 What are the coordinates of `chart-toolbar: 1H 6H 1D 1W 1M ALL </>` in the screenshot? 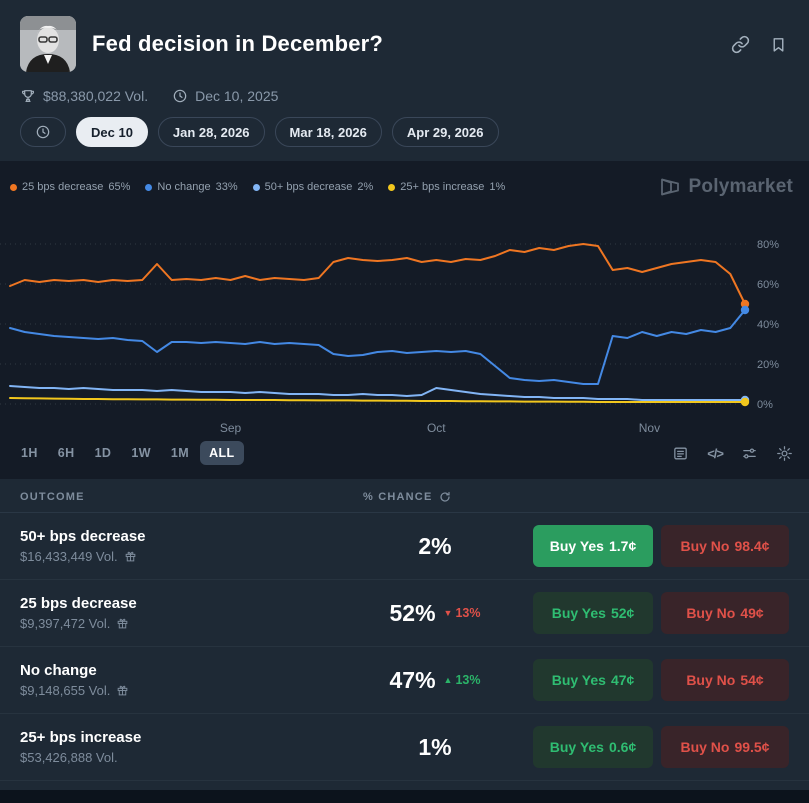 It's located at (404, 460).